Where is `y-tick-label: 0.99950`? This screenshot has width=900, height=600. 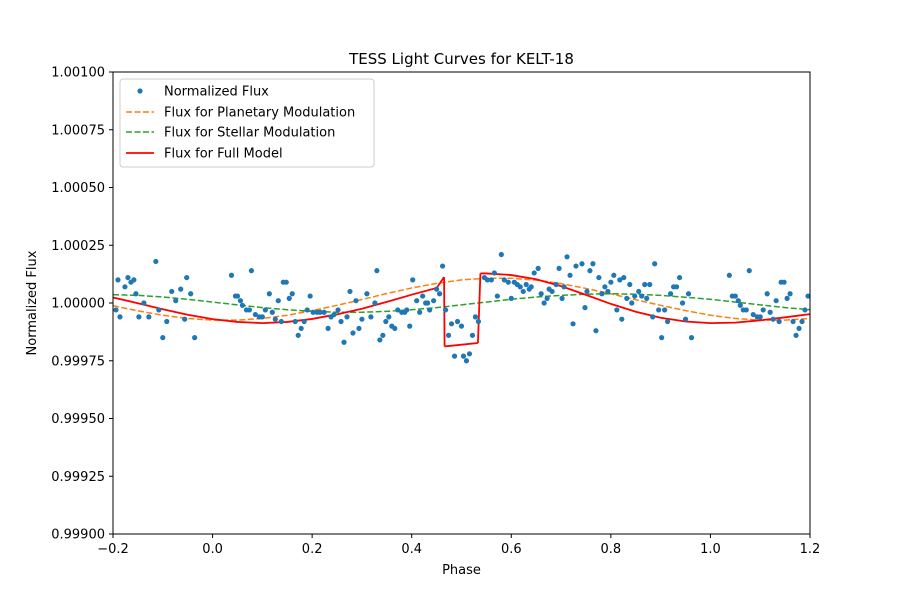
y-tick-label: 0.99950 is located at coordinates (78, 419).